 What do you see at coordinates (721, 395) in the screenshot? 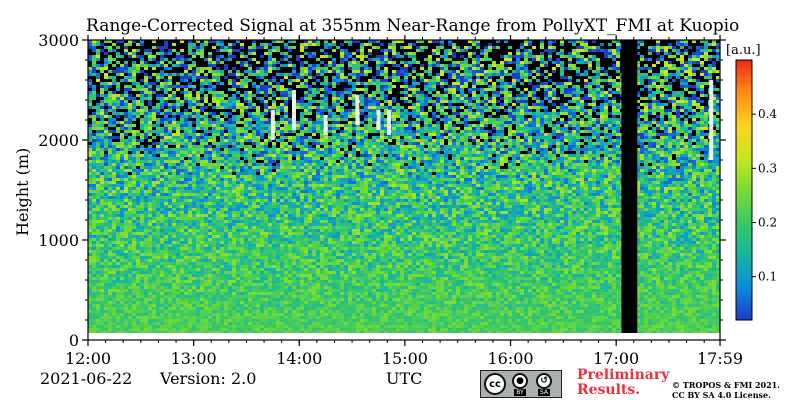
I see `copyright-line2: CC BY SA 4.0 License.` at bounding box center [721, 395].